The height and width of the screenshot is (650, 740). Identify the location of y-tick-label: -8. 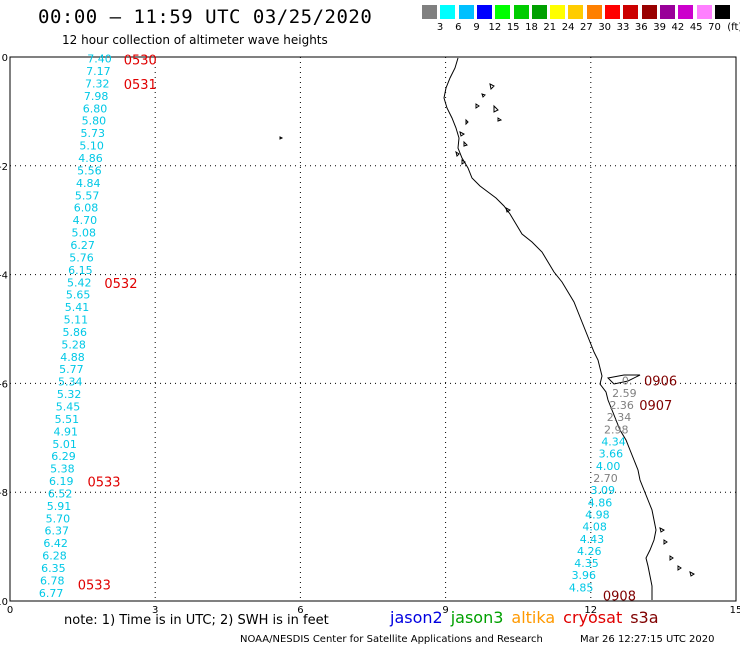
(4, 493).